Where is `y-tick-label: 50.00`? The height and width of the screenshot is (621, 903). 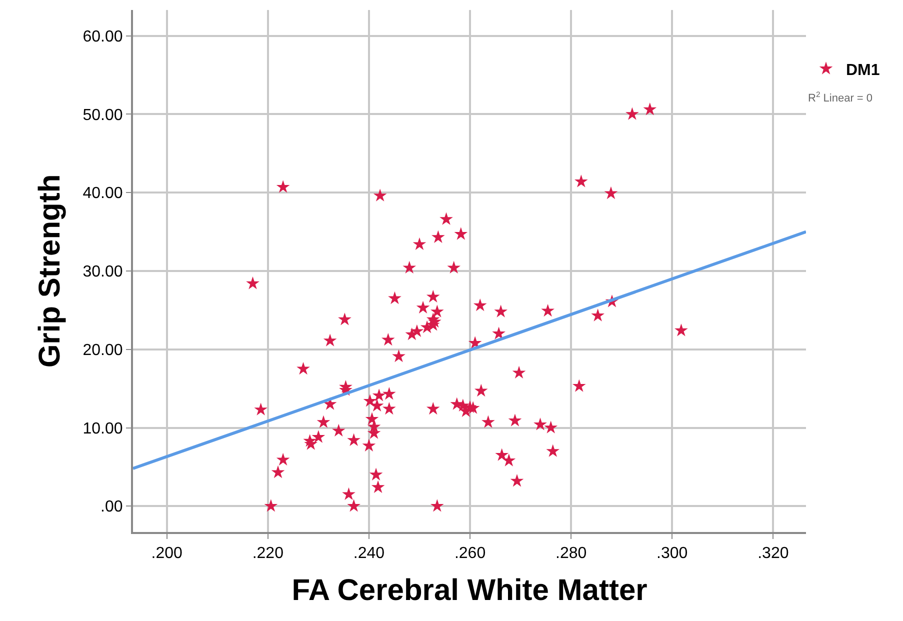 y-tick-label: 50.00 is located at coordinates (102, 115).